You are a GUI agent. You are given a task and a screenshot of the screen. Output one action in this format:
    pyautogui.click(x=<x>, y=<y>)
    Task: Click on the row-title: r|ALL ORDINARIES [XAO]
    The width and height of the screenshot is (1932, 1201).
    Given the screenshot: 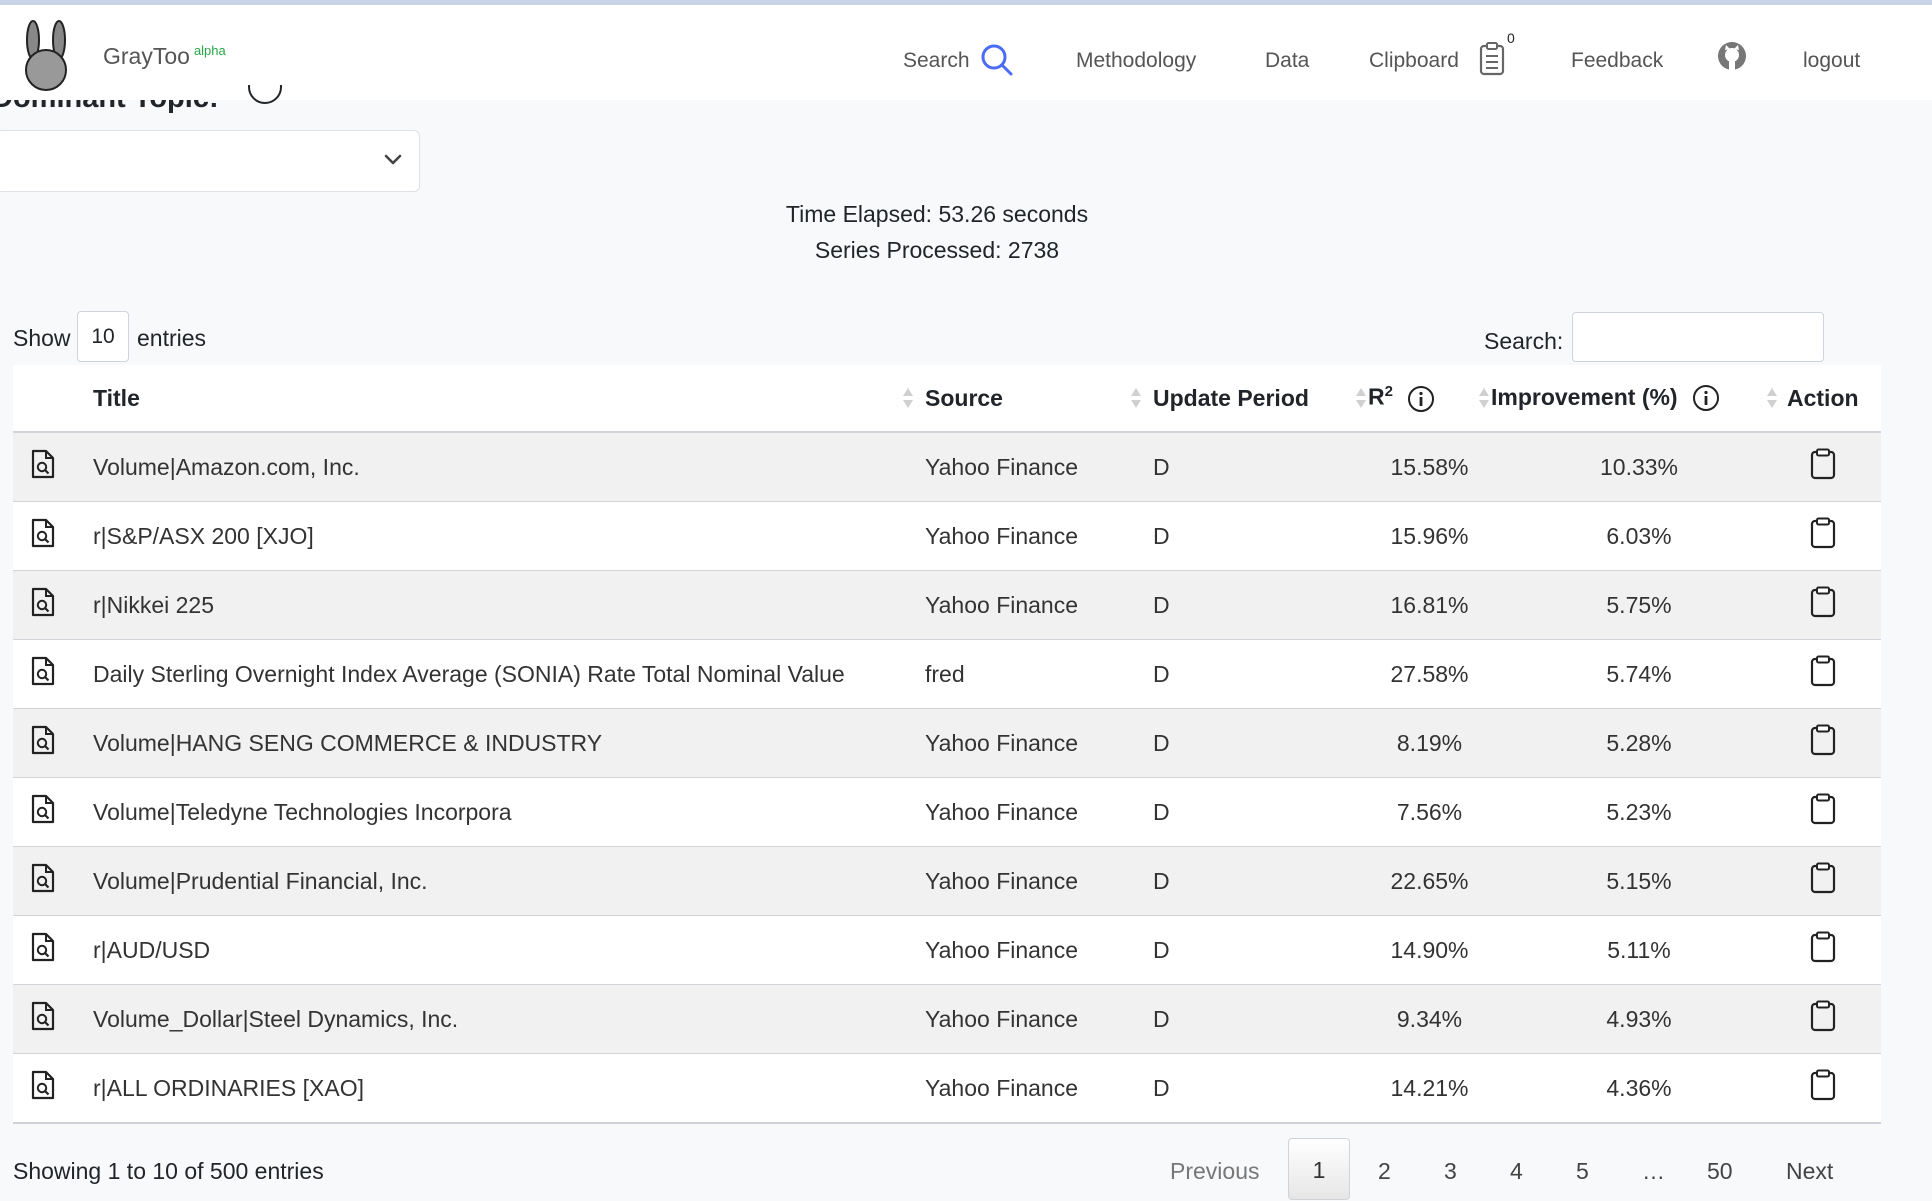 What is the action you would take?
    pyautogui.click(x=509, y=1088)
    